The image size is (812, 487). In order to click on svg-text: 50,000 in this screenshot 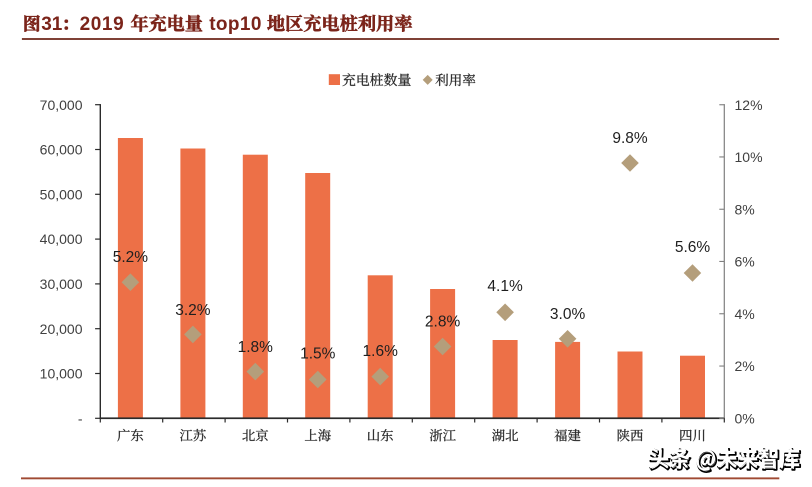, I will do `click(61, 194)`.